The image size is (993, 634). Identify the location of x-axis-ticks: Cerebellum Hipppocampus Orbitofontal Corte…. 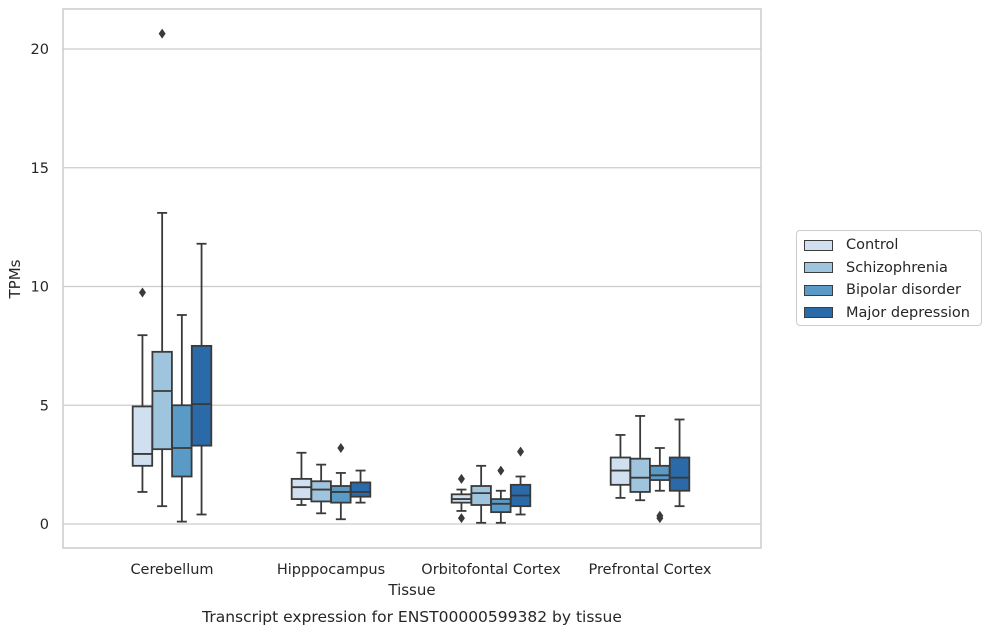
(420, 570).